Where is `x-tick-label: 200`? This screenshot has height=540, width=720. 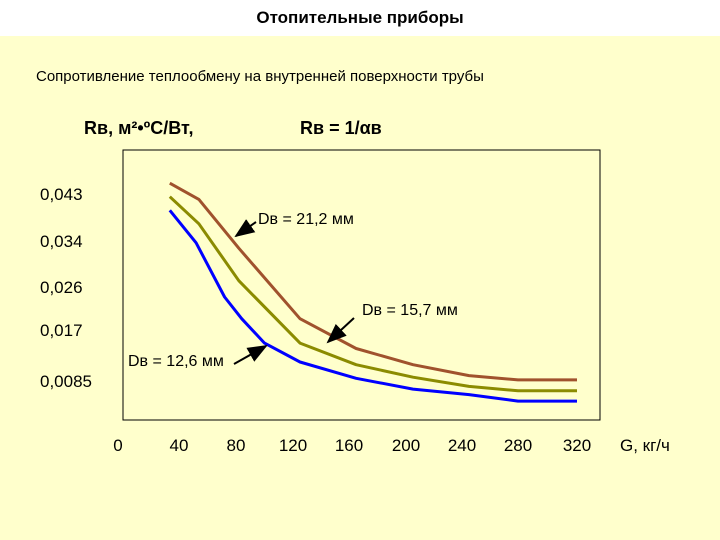
x-tick-label: 200 is located at coordinates (406, 445).